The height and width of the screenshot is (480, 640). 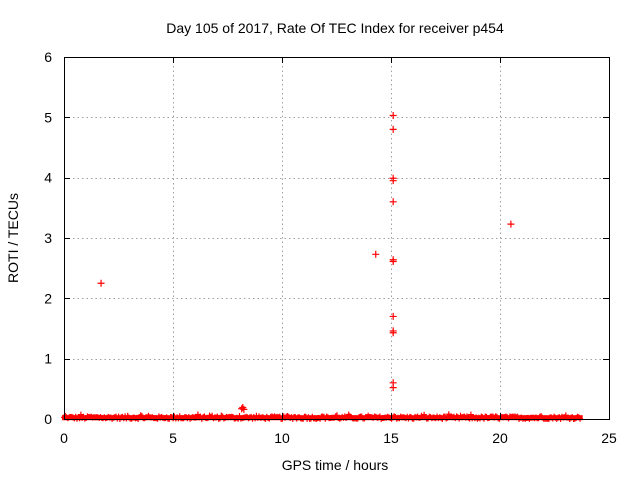 What do you see at coordinates (335, 465) in the screenshot?
I see `x-axis-label: GPS time / hours` at bounding box center [335, 465].